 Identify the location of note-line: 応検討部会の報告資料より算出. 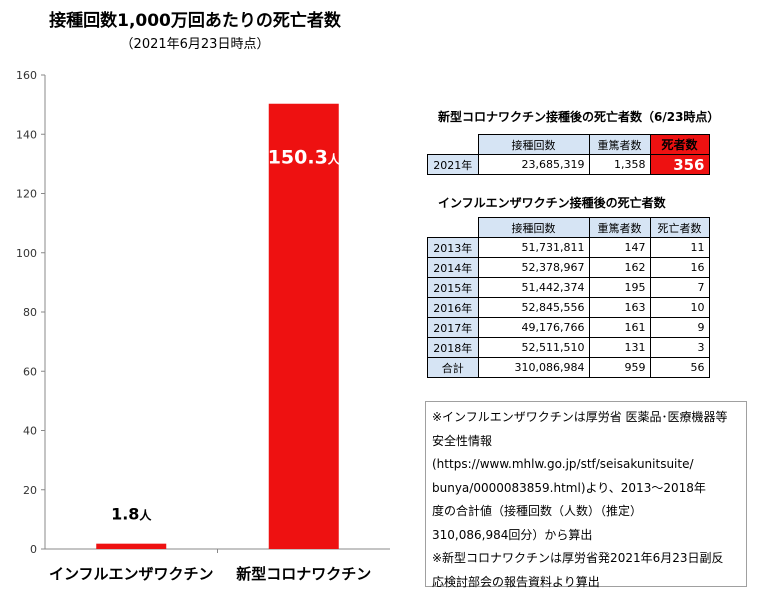
(516, 581).